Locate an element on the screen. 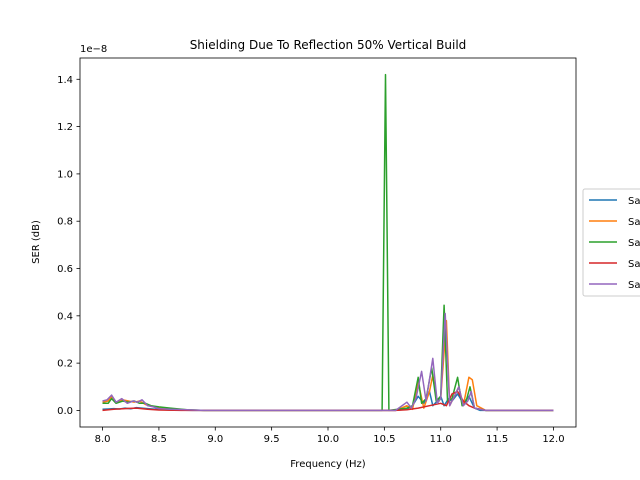  legend-entry-4: Sa is located at coordinates (614, 264).